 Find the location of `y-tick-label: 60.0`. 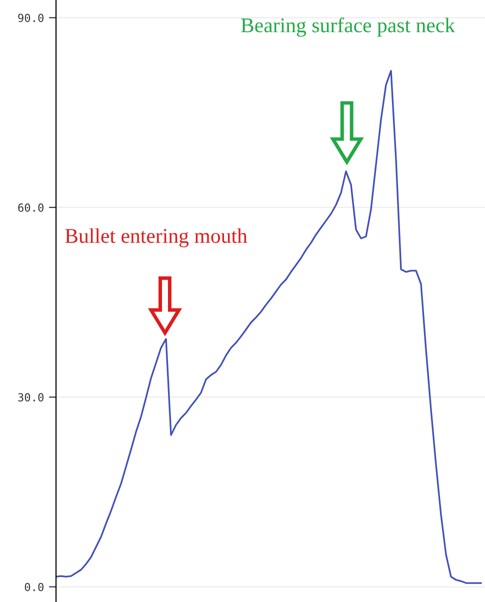

y-tick-label: 60.0 is located at coordinates (31, 207).